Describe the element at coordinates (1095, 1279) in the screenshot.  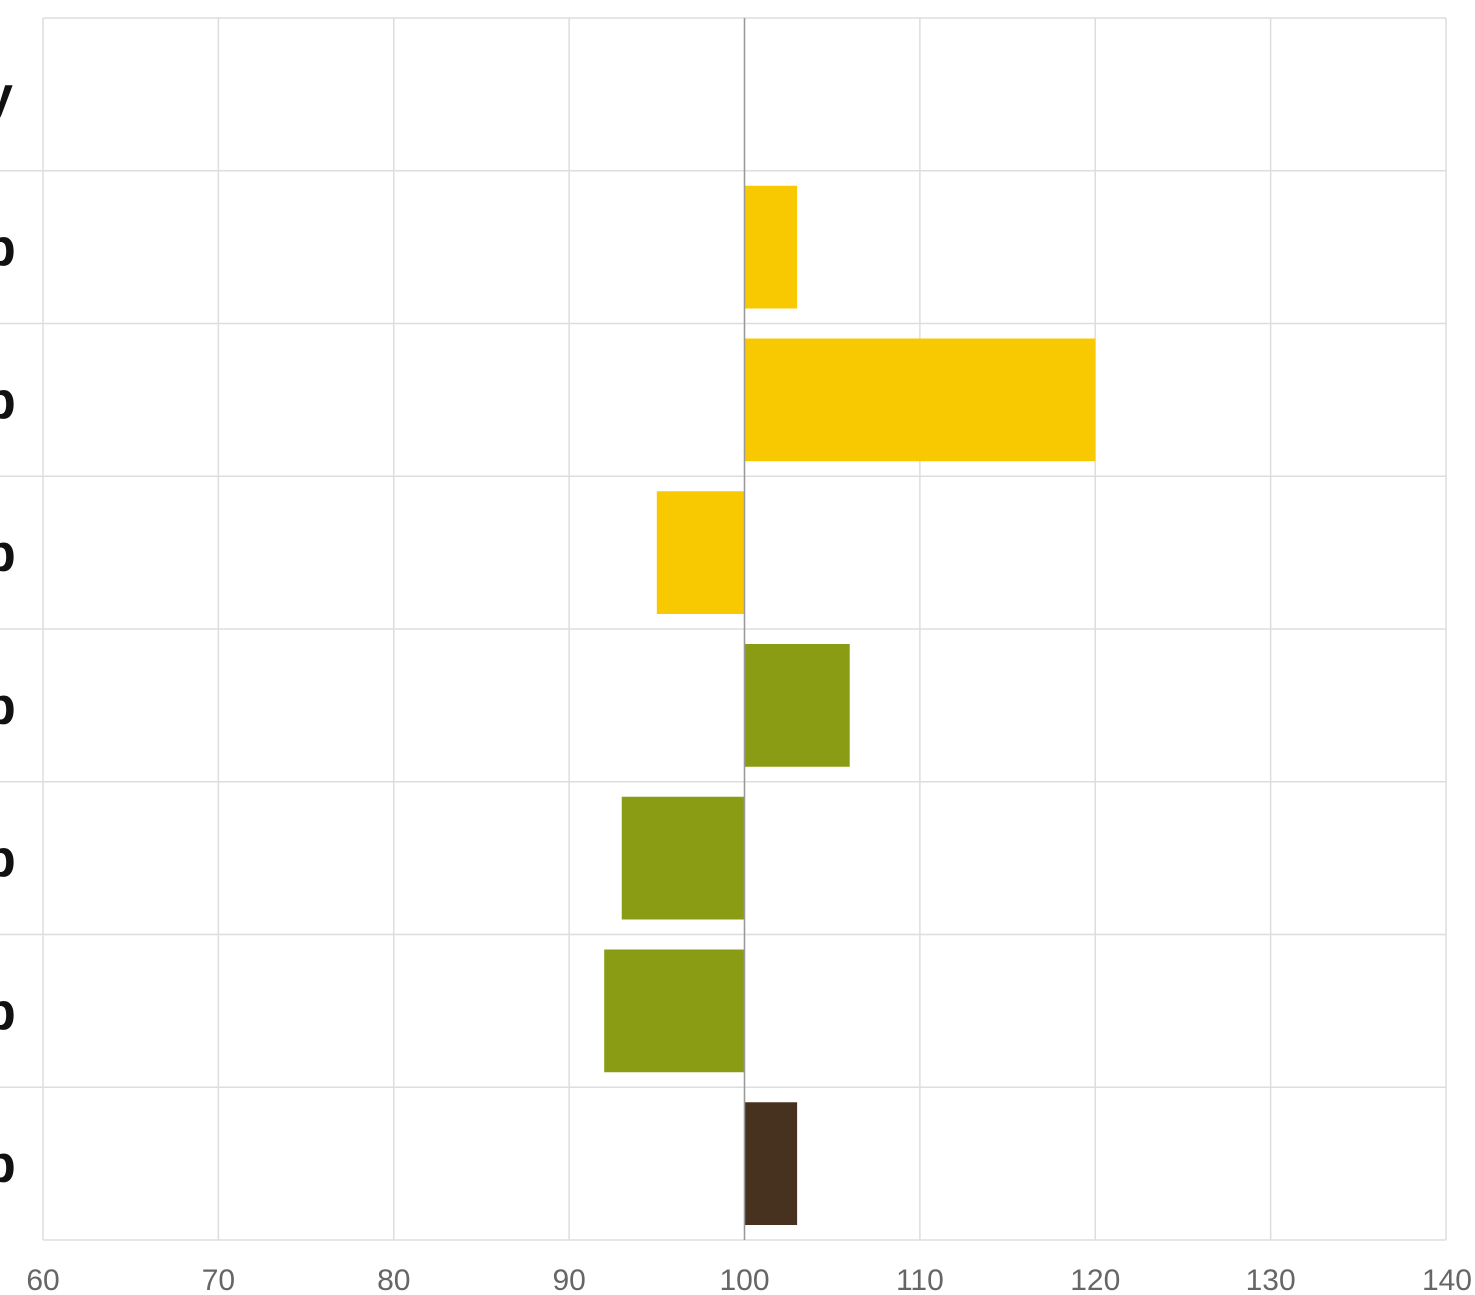
I see `x-tick-label: 120` at that location.